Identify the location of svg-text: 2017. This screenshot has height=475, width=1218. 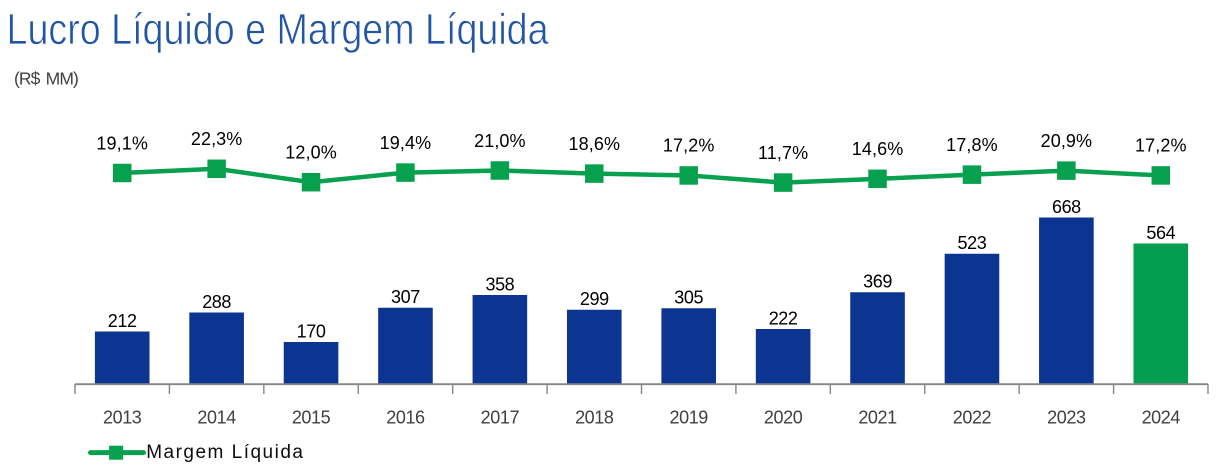
(500, 418).